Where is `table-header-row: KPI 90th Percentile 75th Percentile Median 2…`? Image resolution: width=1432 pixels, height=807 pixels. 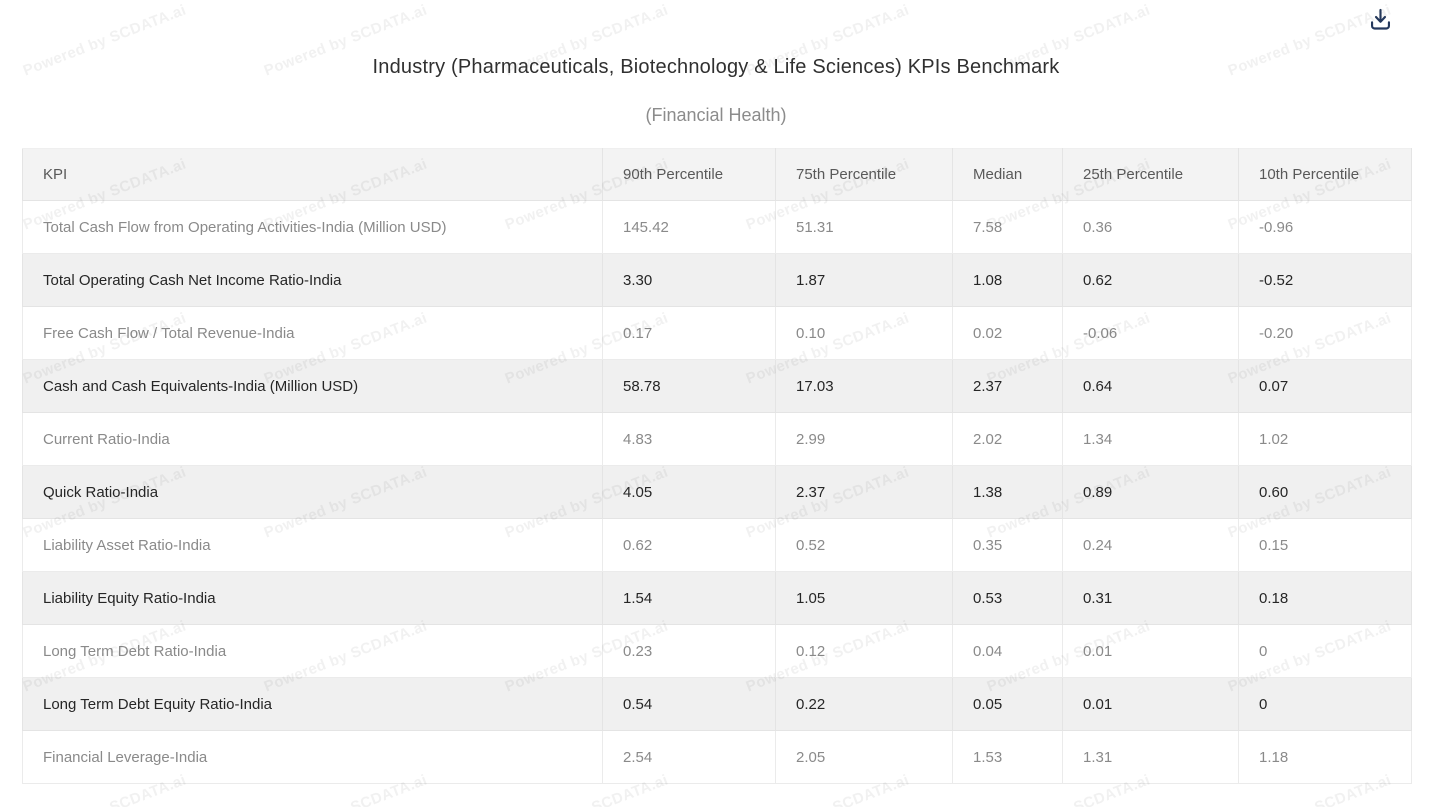 table-header-row: KPI 90th Percentile 75th Percentile Median 2… is located at coordinates (717, 174).